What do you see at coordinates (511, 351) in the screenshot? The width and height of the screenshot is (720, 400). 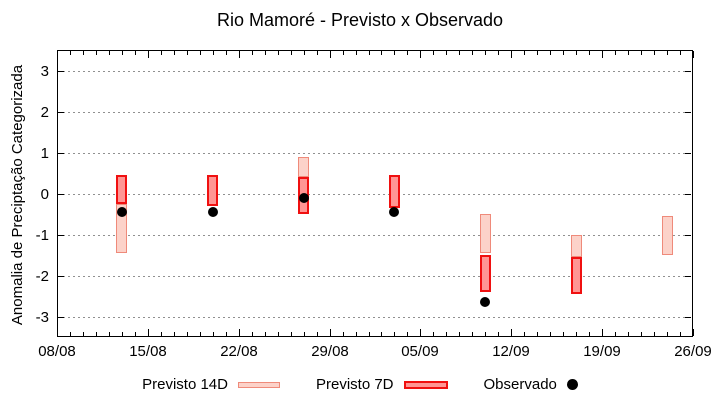 I see `x-tick-label: 12/09` at bounding box center [511, 351].